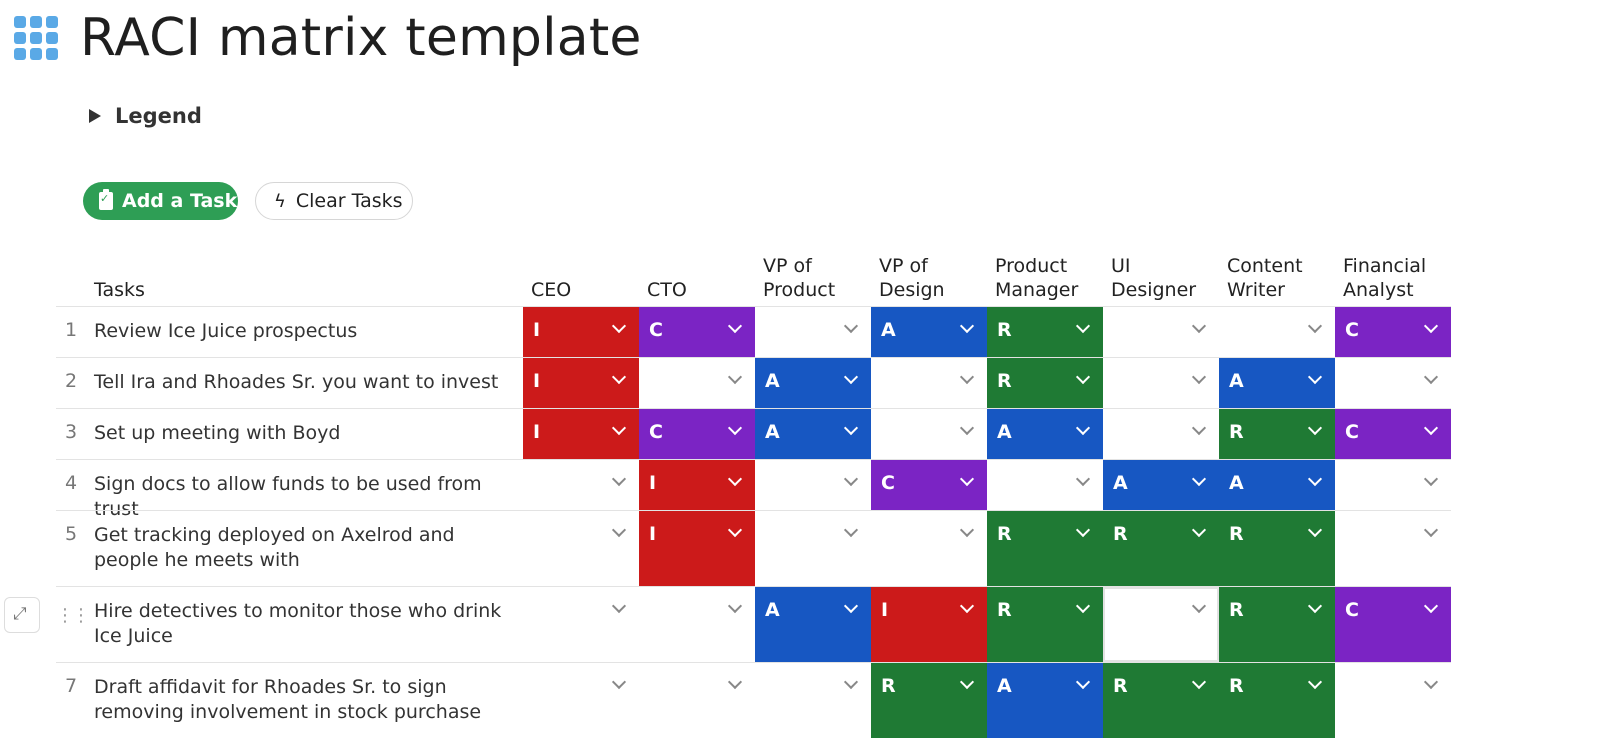  I want to click on raci-value: I, so click(653, 483).